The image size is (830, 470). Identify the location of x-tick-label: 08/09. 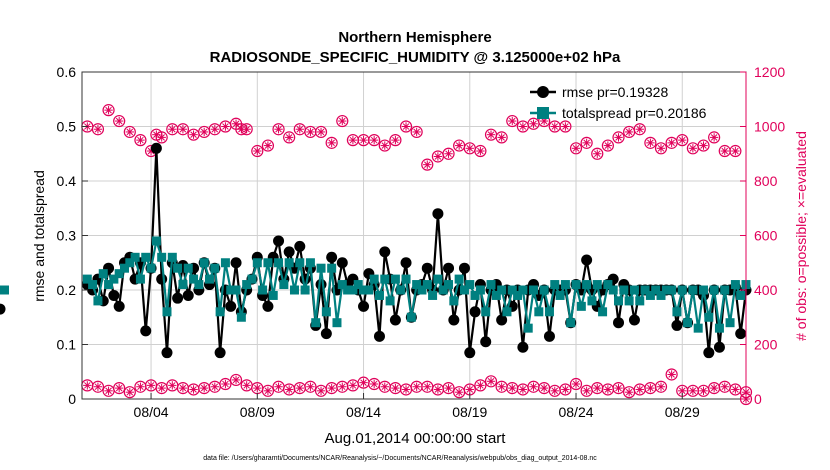
(257, 412).